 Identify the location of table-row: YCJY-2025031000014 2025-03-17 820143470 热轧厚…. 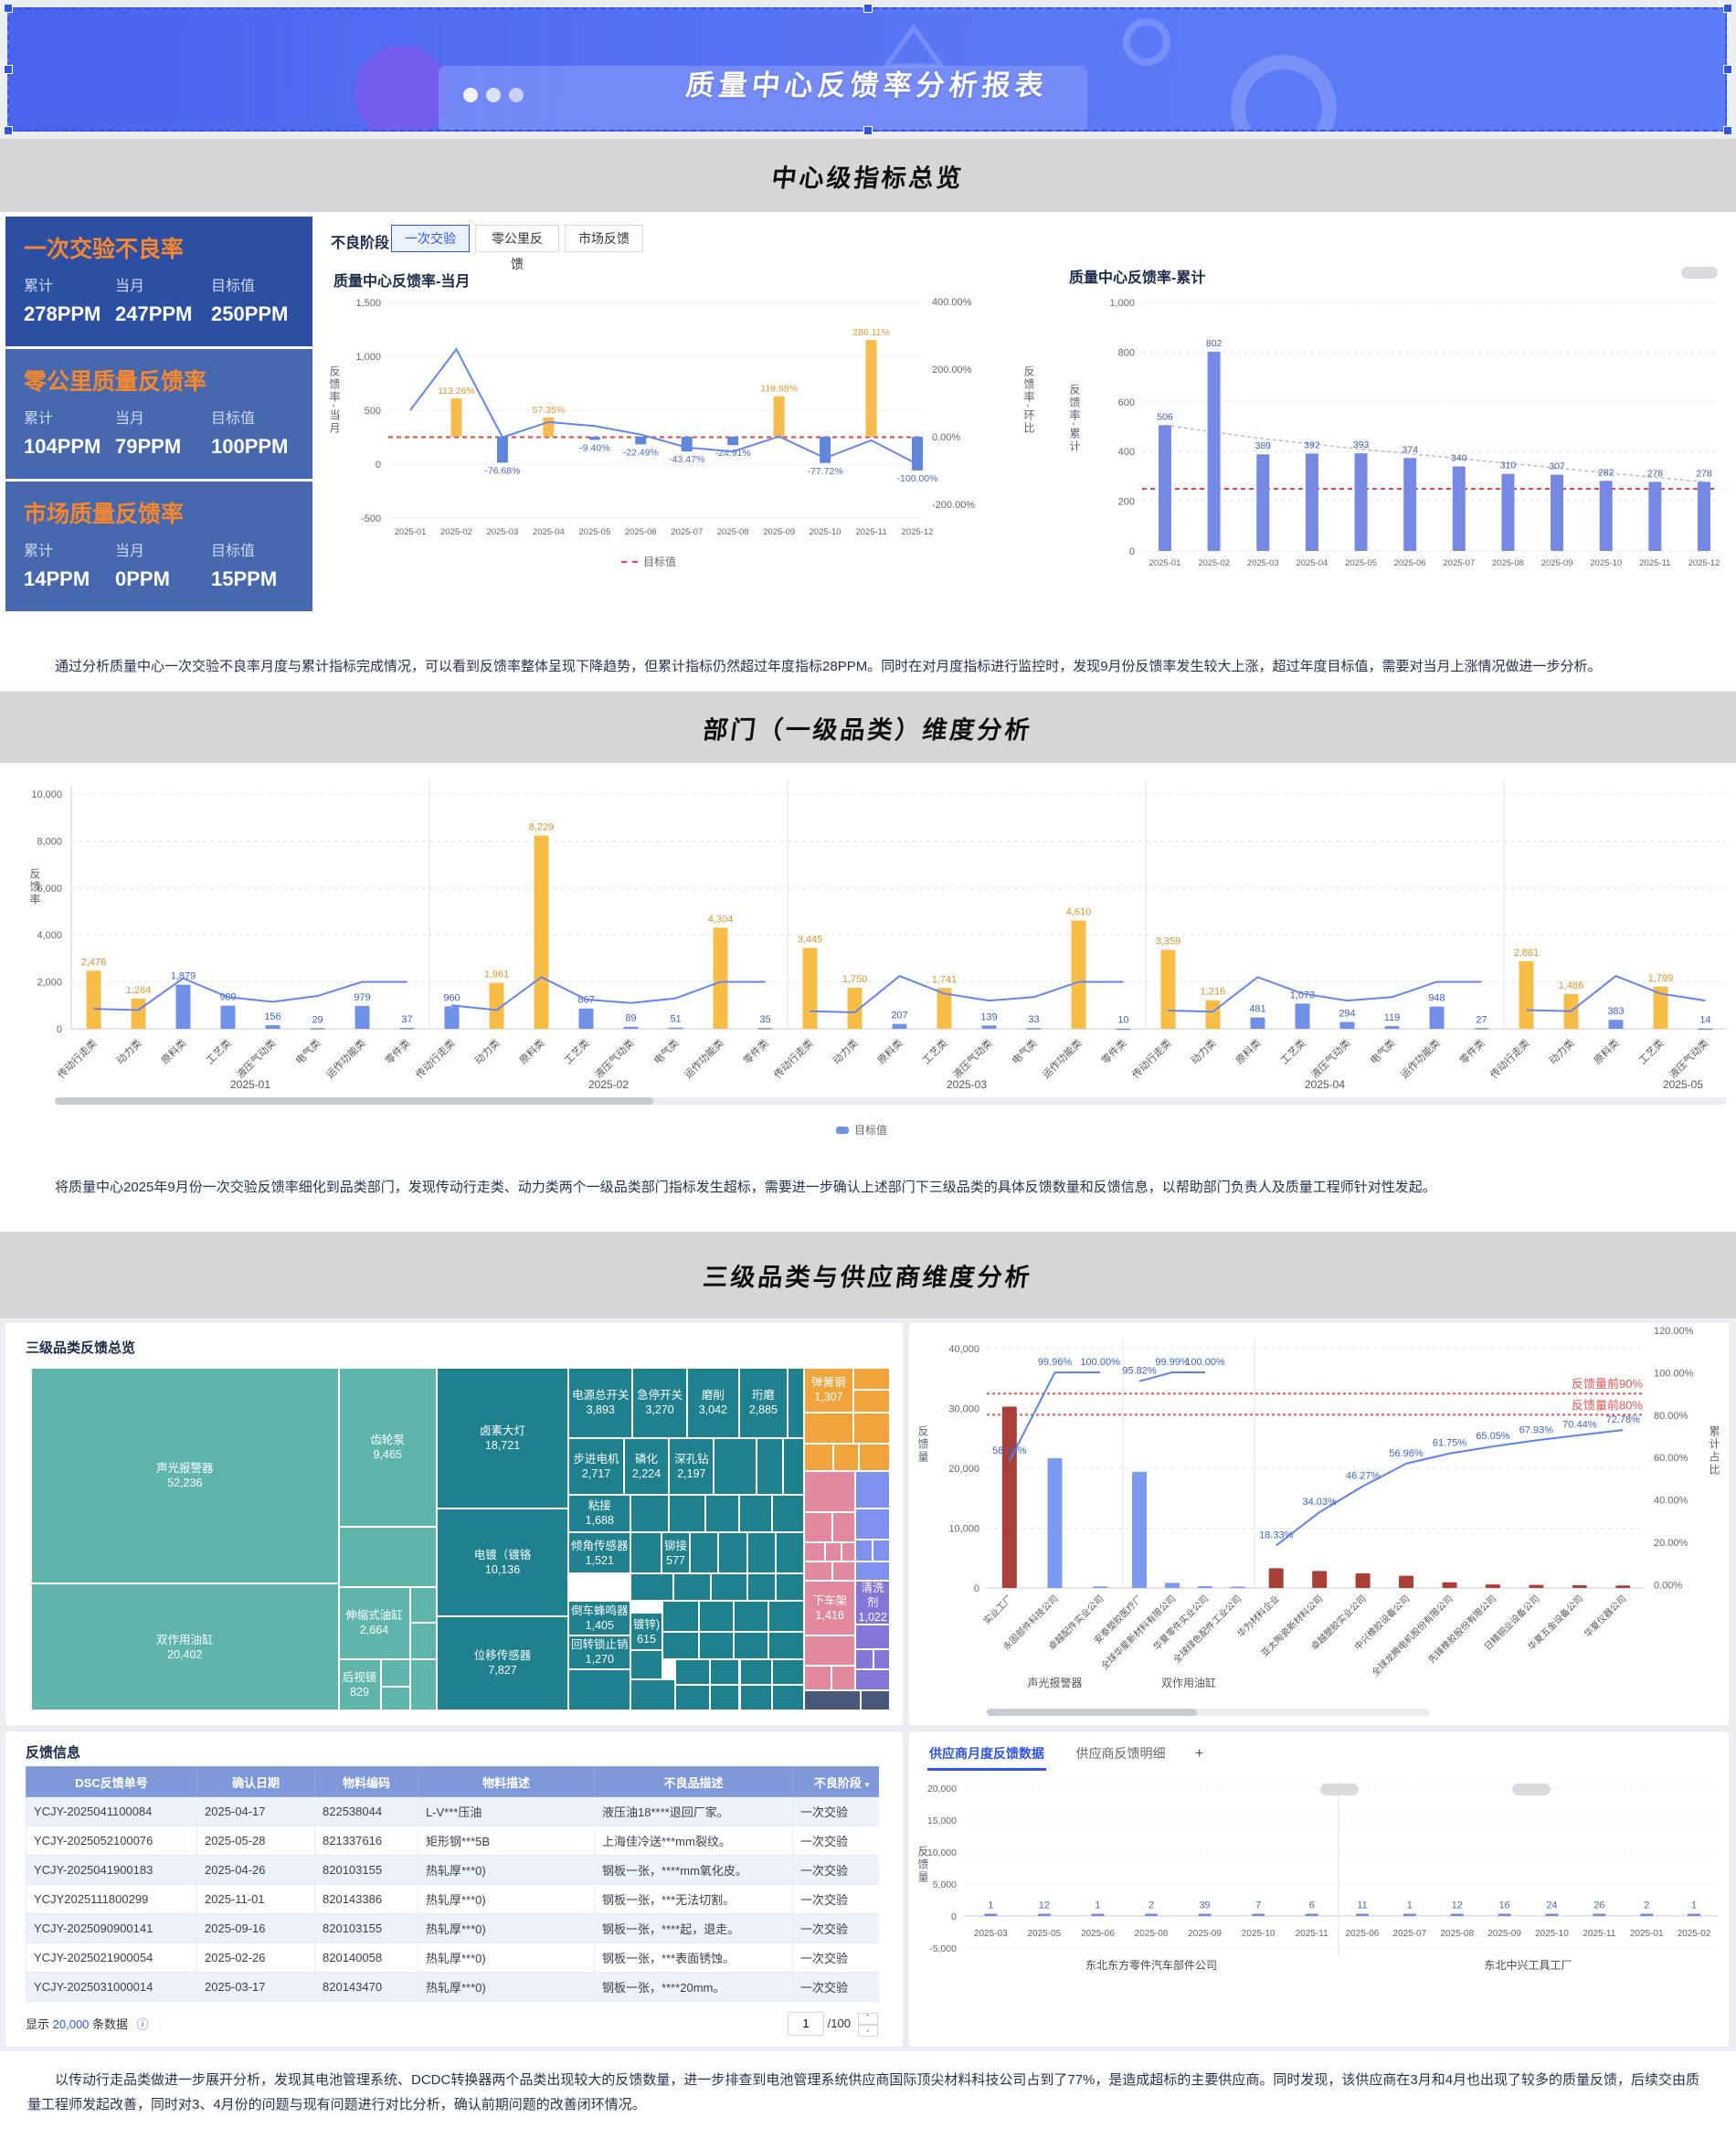
(452, 1987).